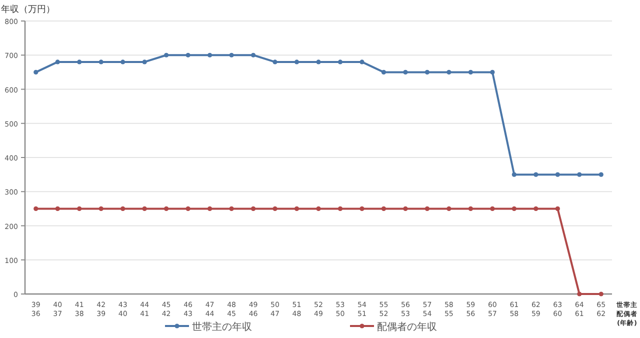 This screenshot has height=338, width=640. I want to click on y-axis-title: 年収（万円）, so click(28, 9).